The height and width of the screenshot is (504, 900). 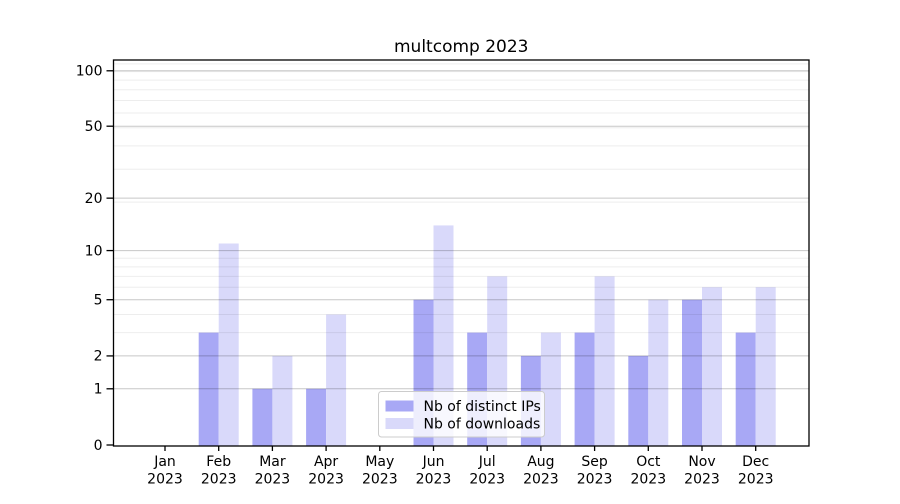 I want to click on x-tick-month-label-sep: Sep, so click(x=594, y=462).